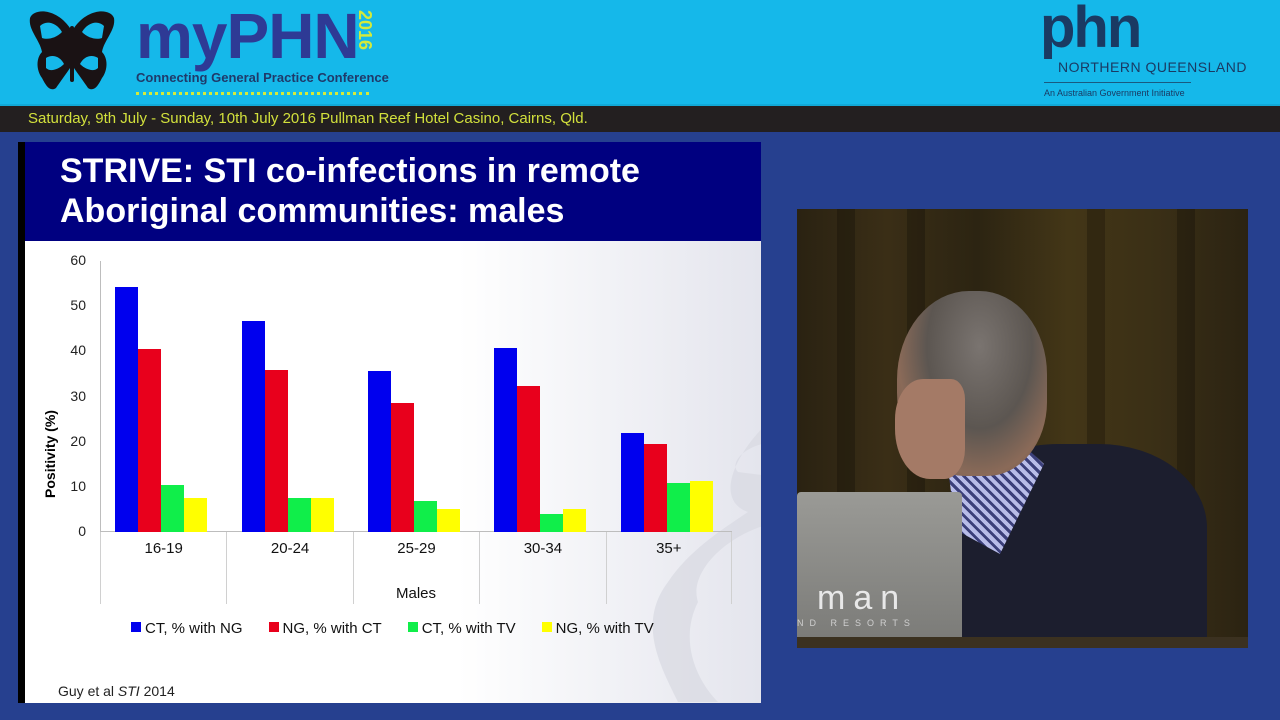  I want to click on podium-logo-text: man, so click(862, 598).